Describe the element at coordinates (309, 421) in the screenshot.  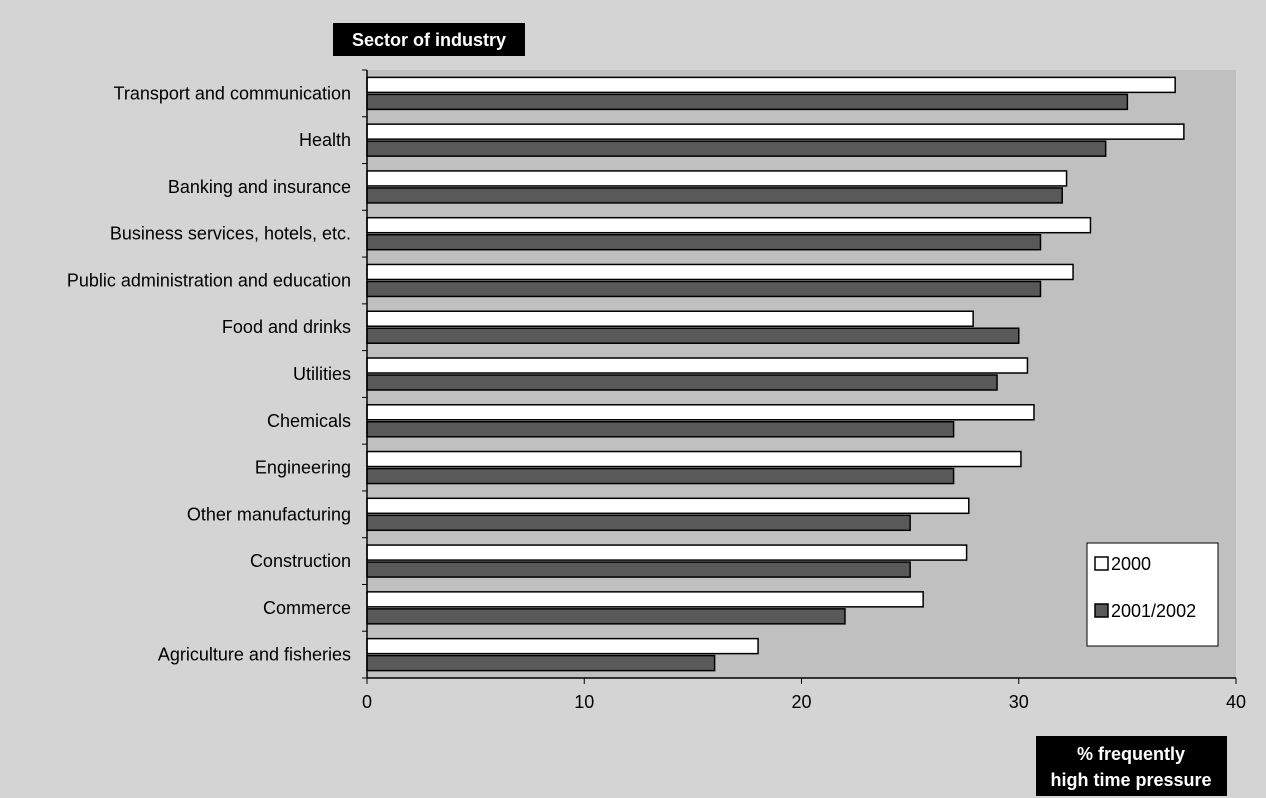
I see `category-label: Chemicals` at that location.